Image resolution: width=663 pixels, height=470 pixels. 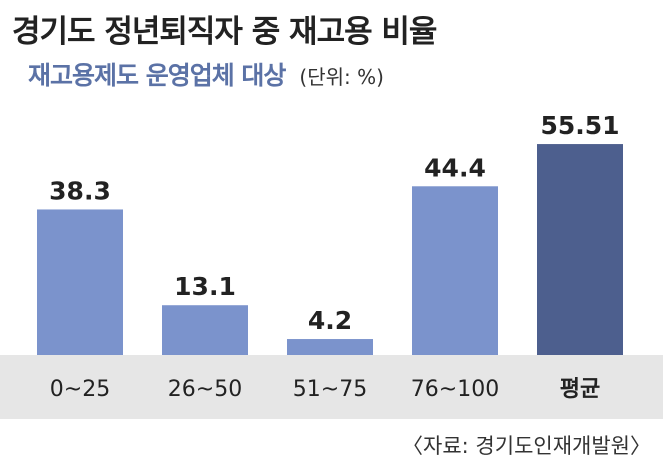 What do you see at coordinates (80, 389) in the screenshot?
I see `category-label-1: 0~25` at bounding box center [80, 389].